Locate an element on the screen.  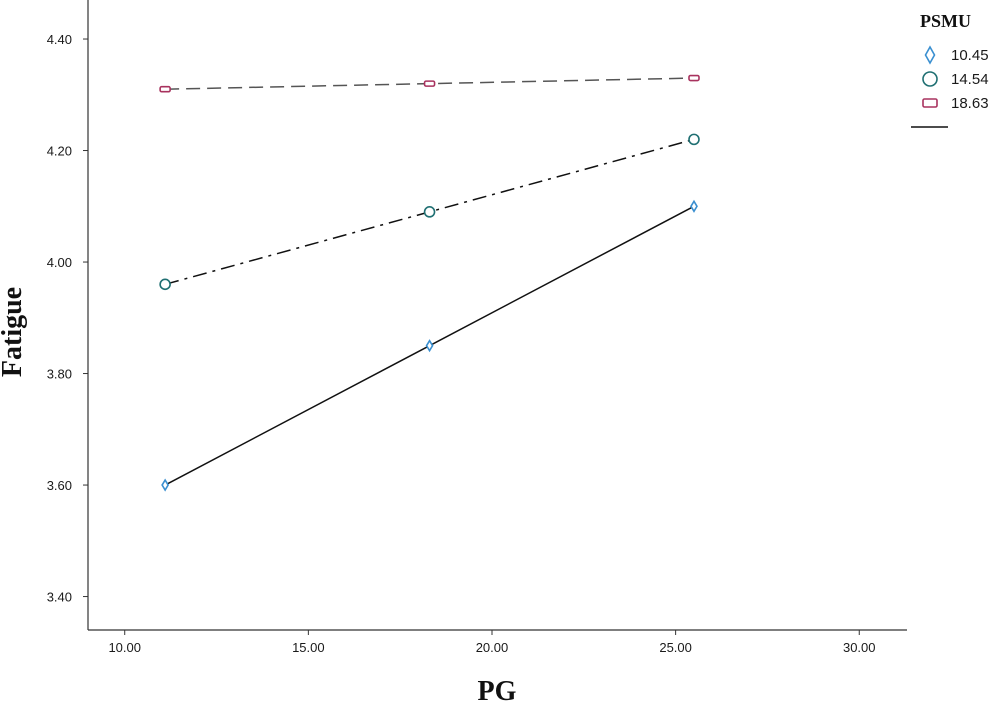
y-tick-label: 3.80 is located at coordinates (59, 374).